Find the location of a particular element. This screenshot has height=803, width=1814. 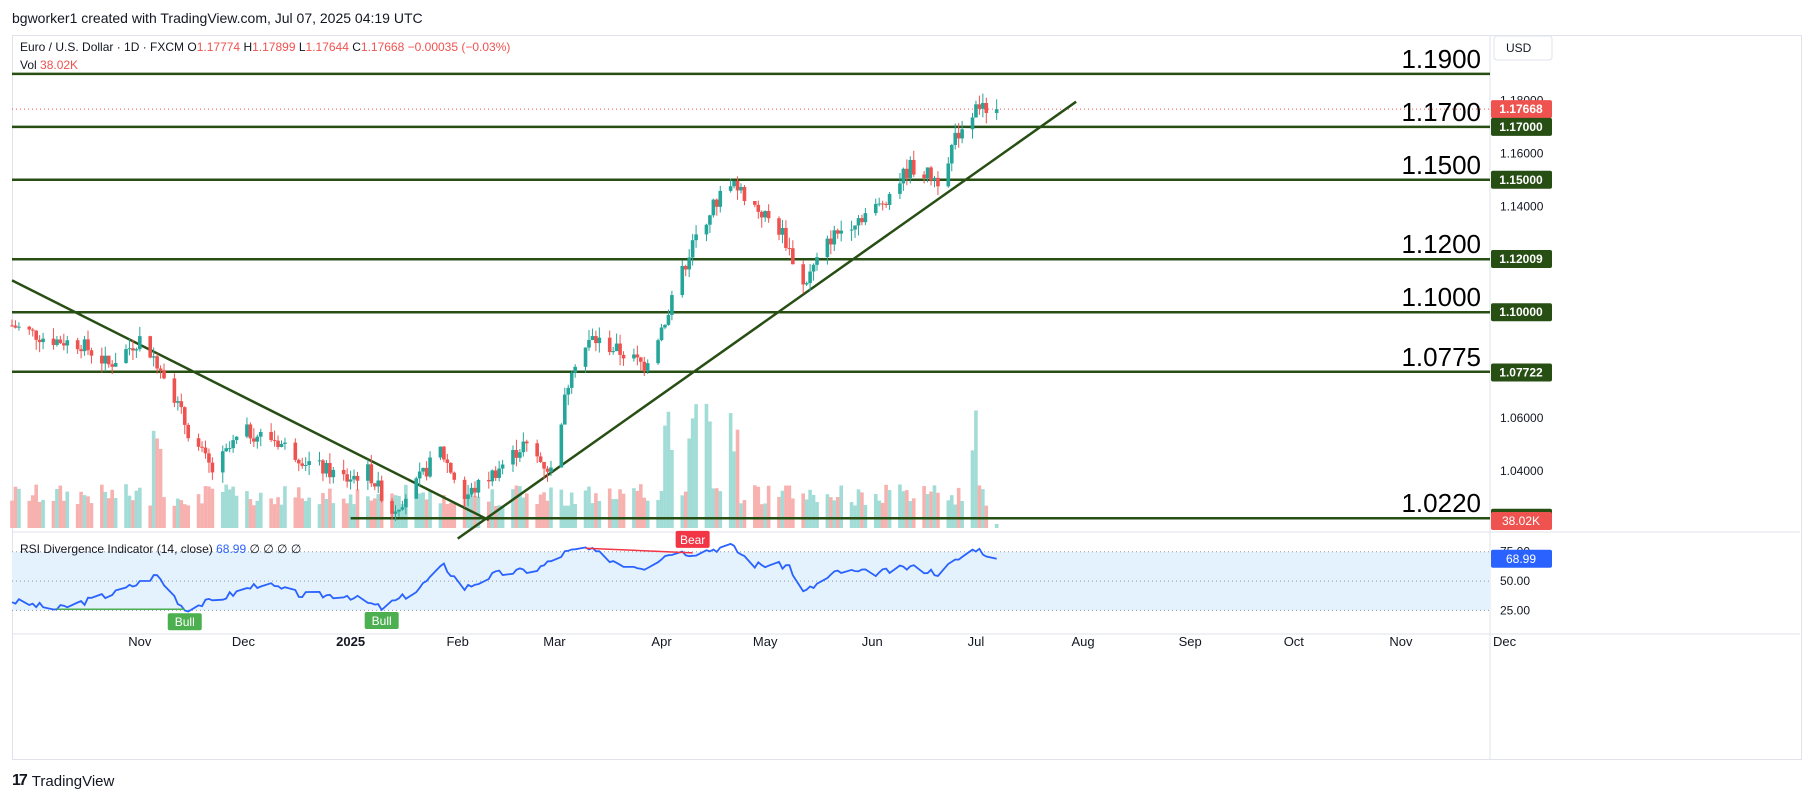

time-tick-8: Jul is located at coordinates (976, 641).